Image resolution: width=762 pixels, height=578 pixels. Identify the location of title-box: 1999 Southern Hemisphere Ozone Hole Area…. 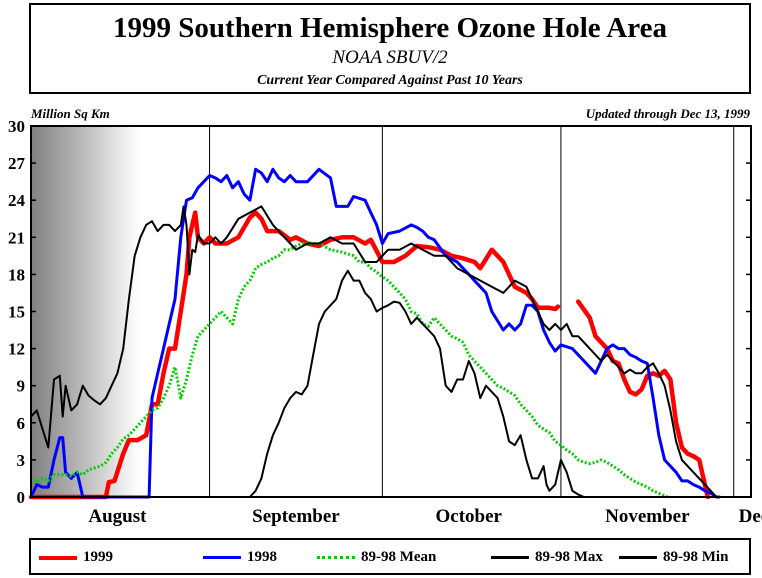
(390, 48).